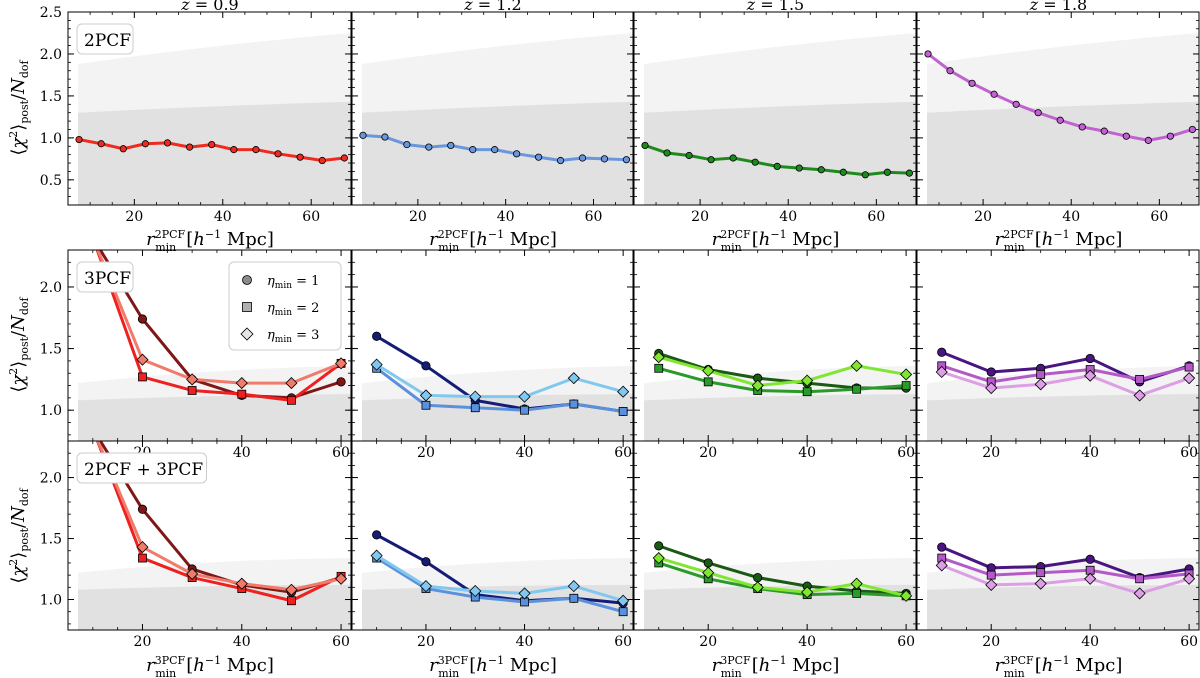  I want to click on row-label: 2PCF + 3PCF, so click(143, 470).